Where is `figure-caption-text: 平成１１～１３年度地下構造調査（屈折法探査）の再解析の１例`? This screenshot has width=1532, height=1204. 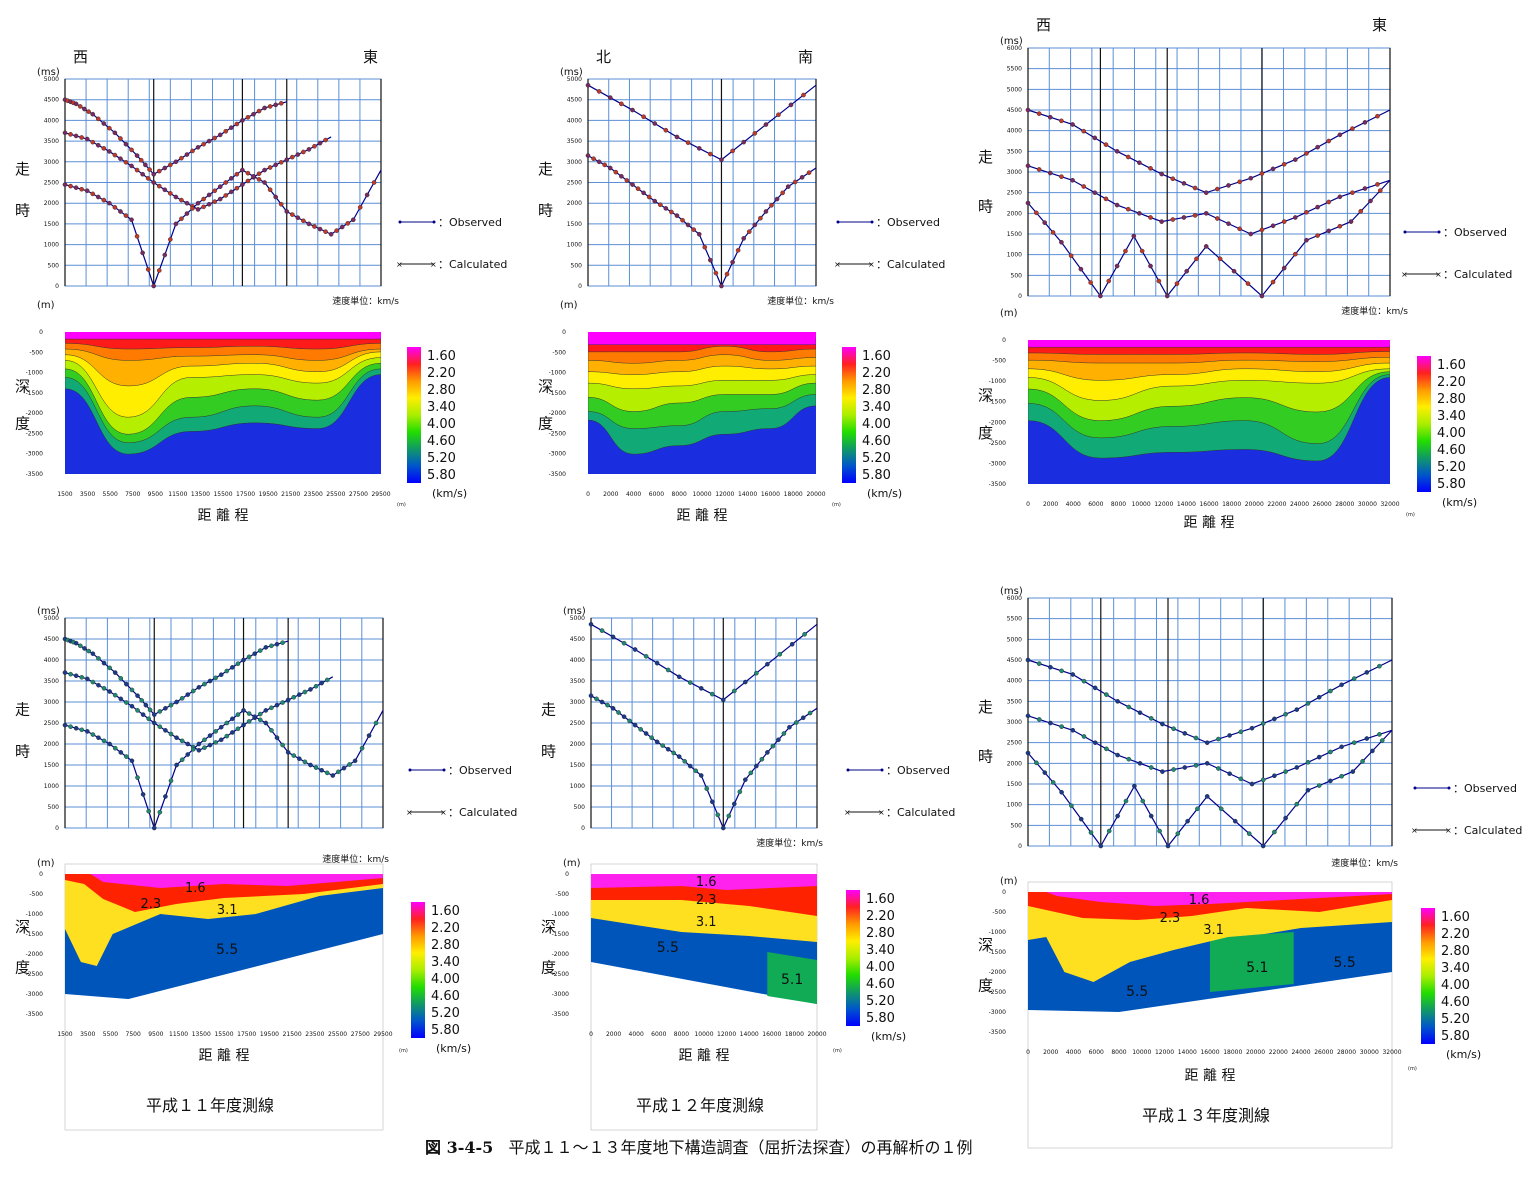 figure-caption-text: 平成１１～１３年度地下構造調査（屈折法探査）の再解析の１例 is located at coordinates (740, 1147).